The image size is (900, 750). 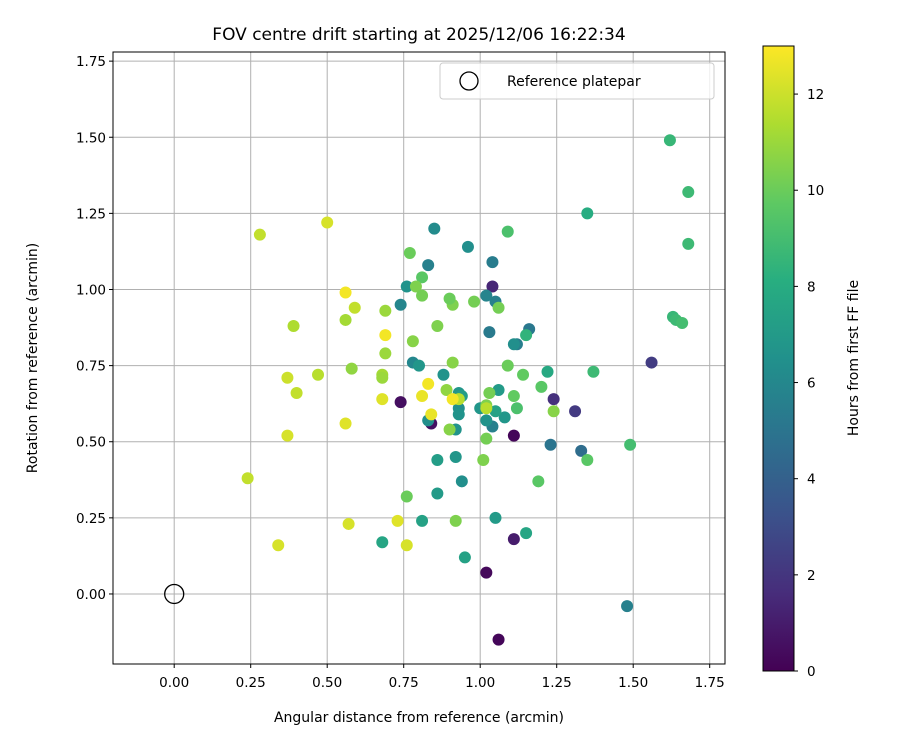 What do you see at coordinates (710, 683) in the screenshot?
I see `x-tick-label: 1.75` at bounding box center [710, 683].